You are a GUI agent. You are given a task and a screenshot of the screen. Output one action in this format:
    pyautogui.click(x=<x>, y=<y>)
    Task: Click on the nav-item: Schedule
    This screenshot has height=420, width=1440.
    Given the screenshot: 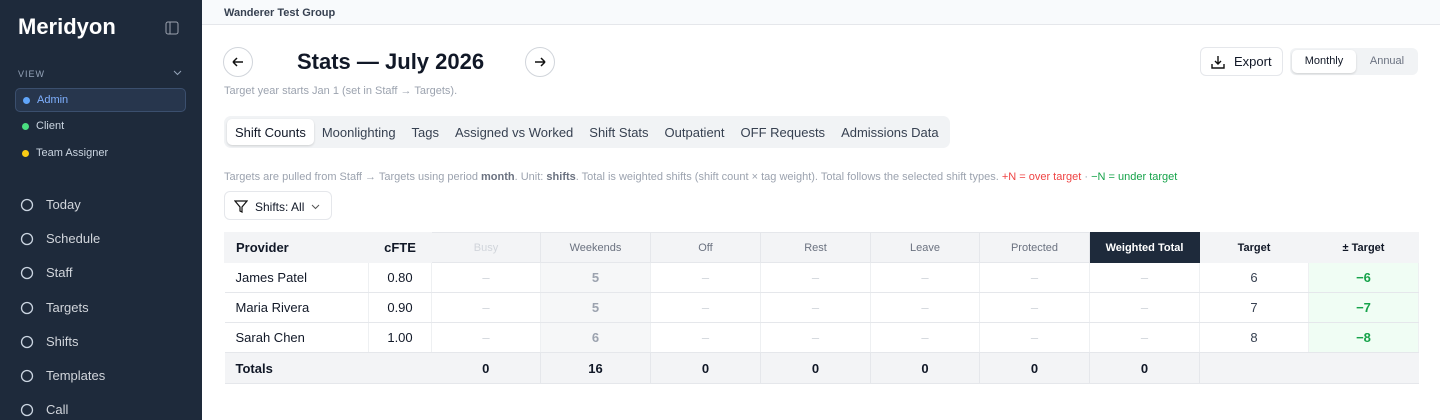 What is the action you would take?
    pyautogui.click(x=60, y=239)
    